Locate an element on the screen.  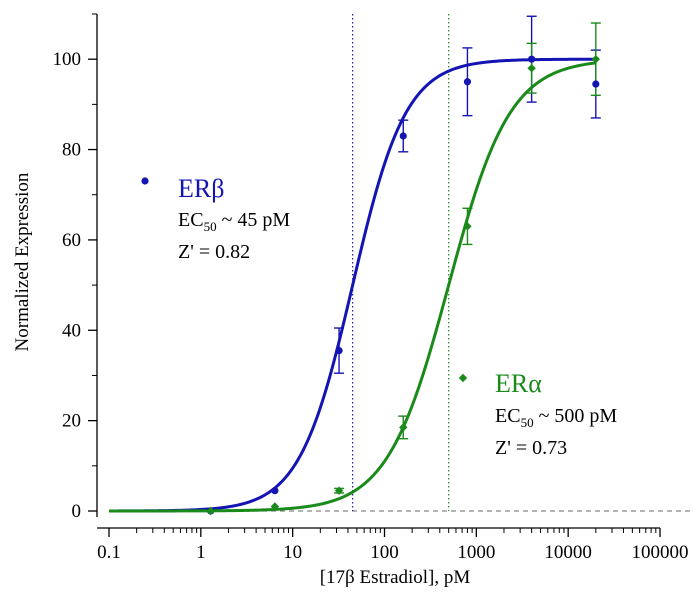
erb-ec50-suffix: ~ 45 pM is located at coordinates (254, 220).